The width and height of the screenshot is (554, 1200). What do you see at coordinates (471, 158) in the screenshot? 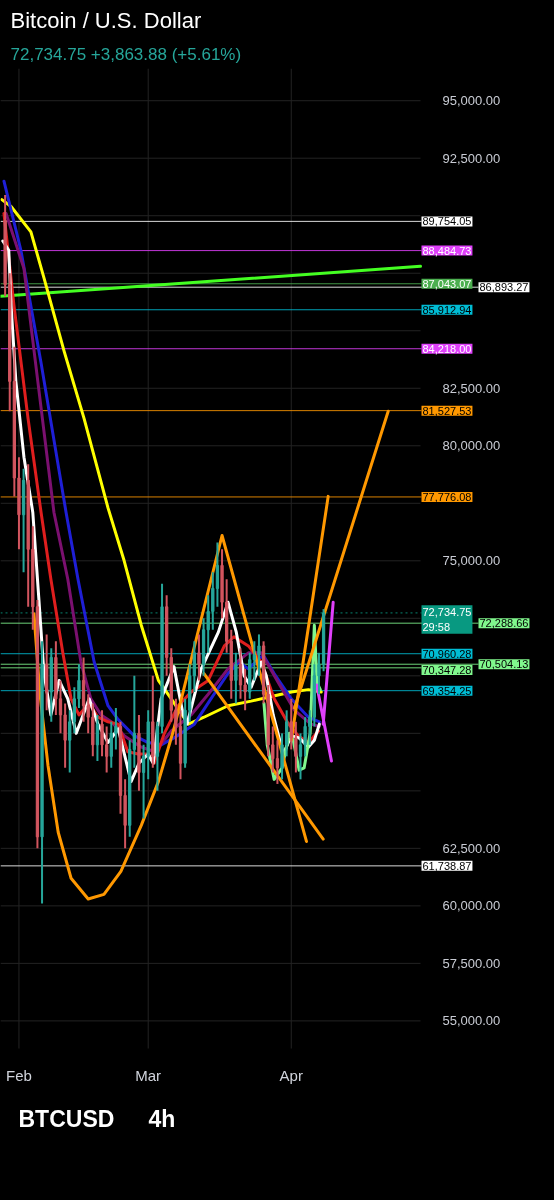
I see `y-tick-label: 92,500.00` at bounding box center [471, 158].